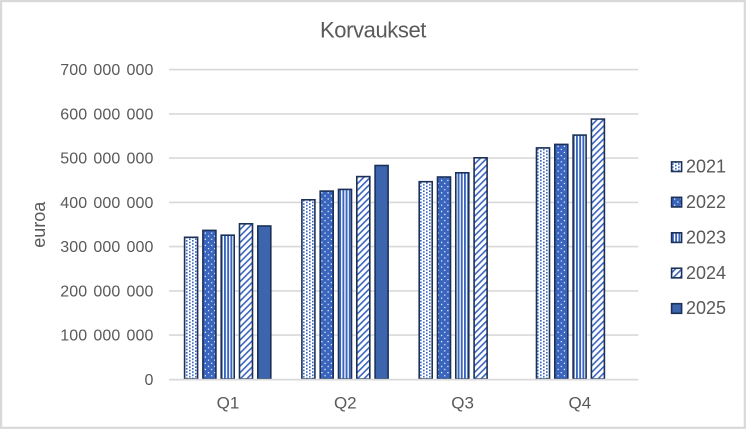 This screenshot has height=429, width=746. What do you see at coordinates (106, 114) in the screenshot?
I see `svg-text: 600 000 000` at bounding box center [106, 114].